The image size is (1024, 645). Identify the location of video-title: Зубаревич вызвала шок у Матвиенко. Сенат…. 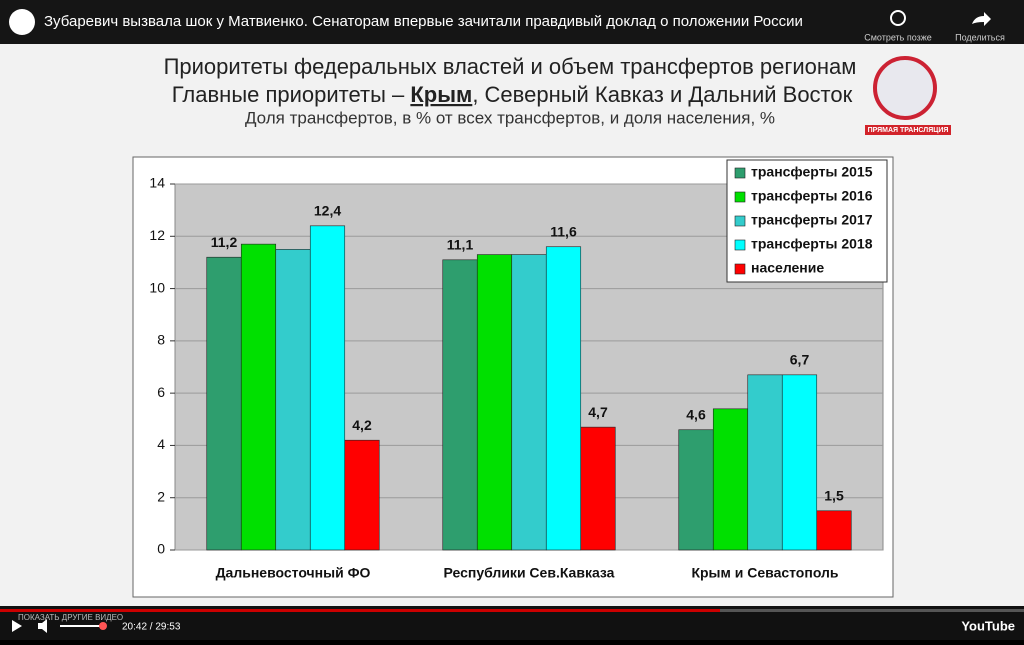
(423, 21).